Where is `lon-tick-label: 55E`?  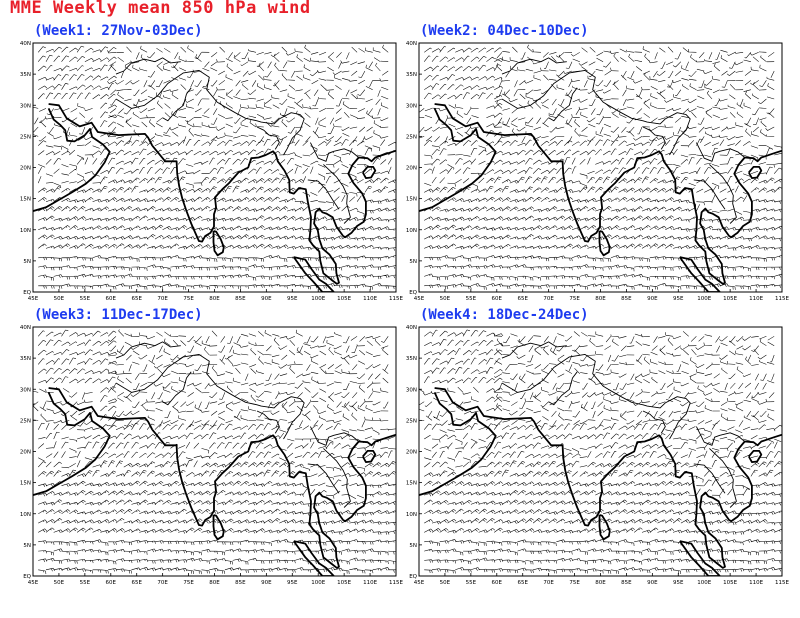 lon-tick-label: 55E is located at coordinates (85, 583).